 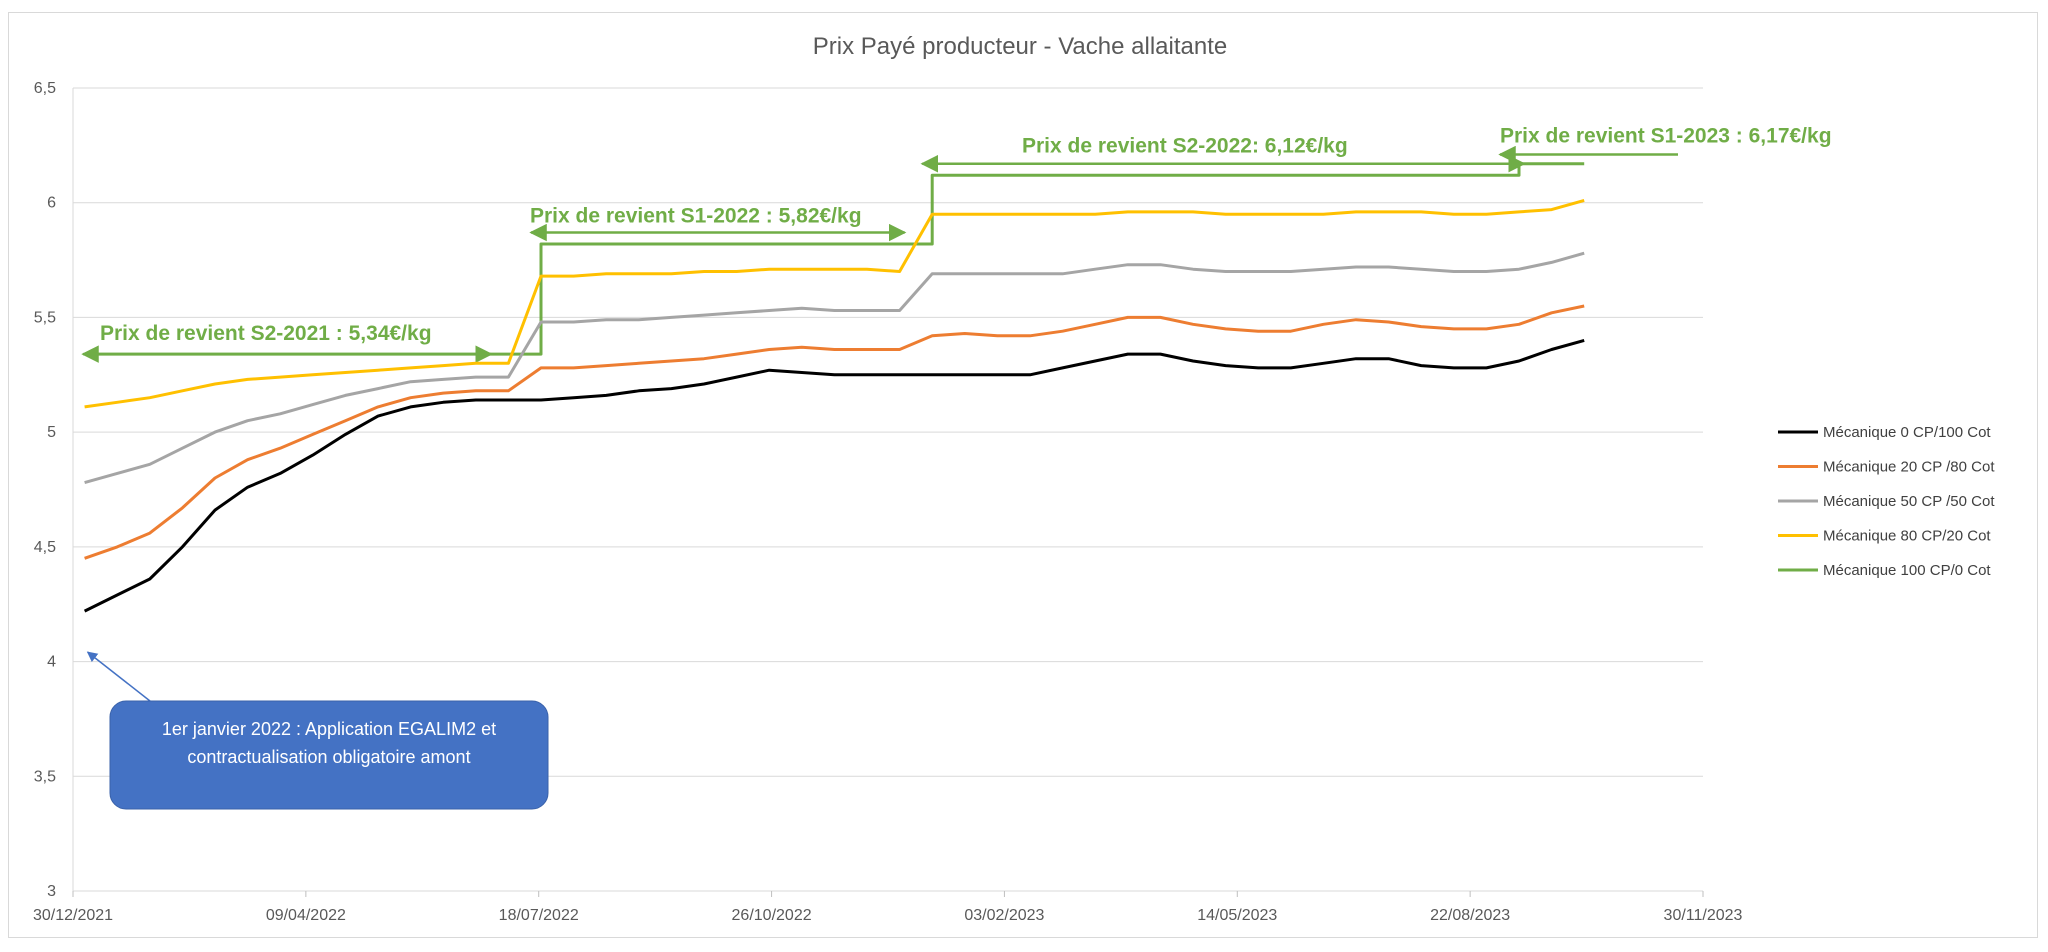 I want to click on y-tick-label: 4,5, so click(x=45, y=547).